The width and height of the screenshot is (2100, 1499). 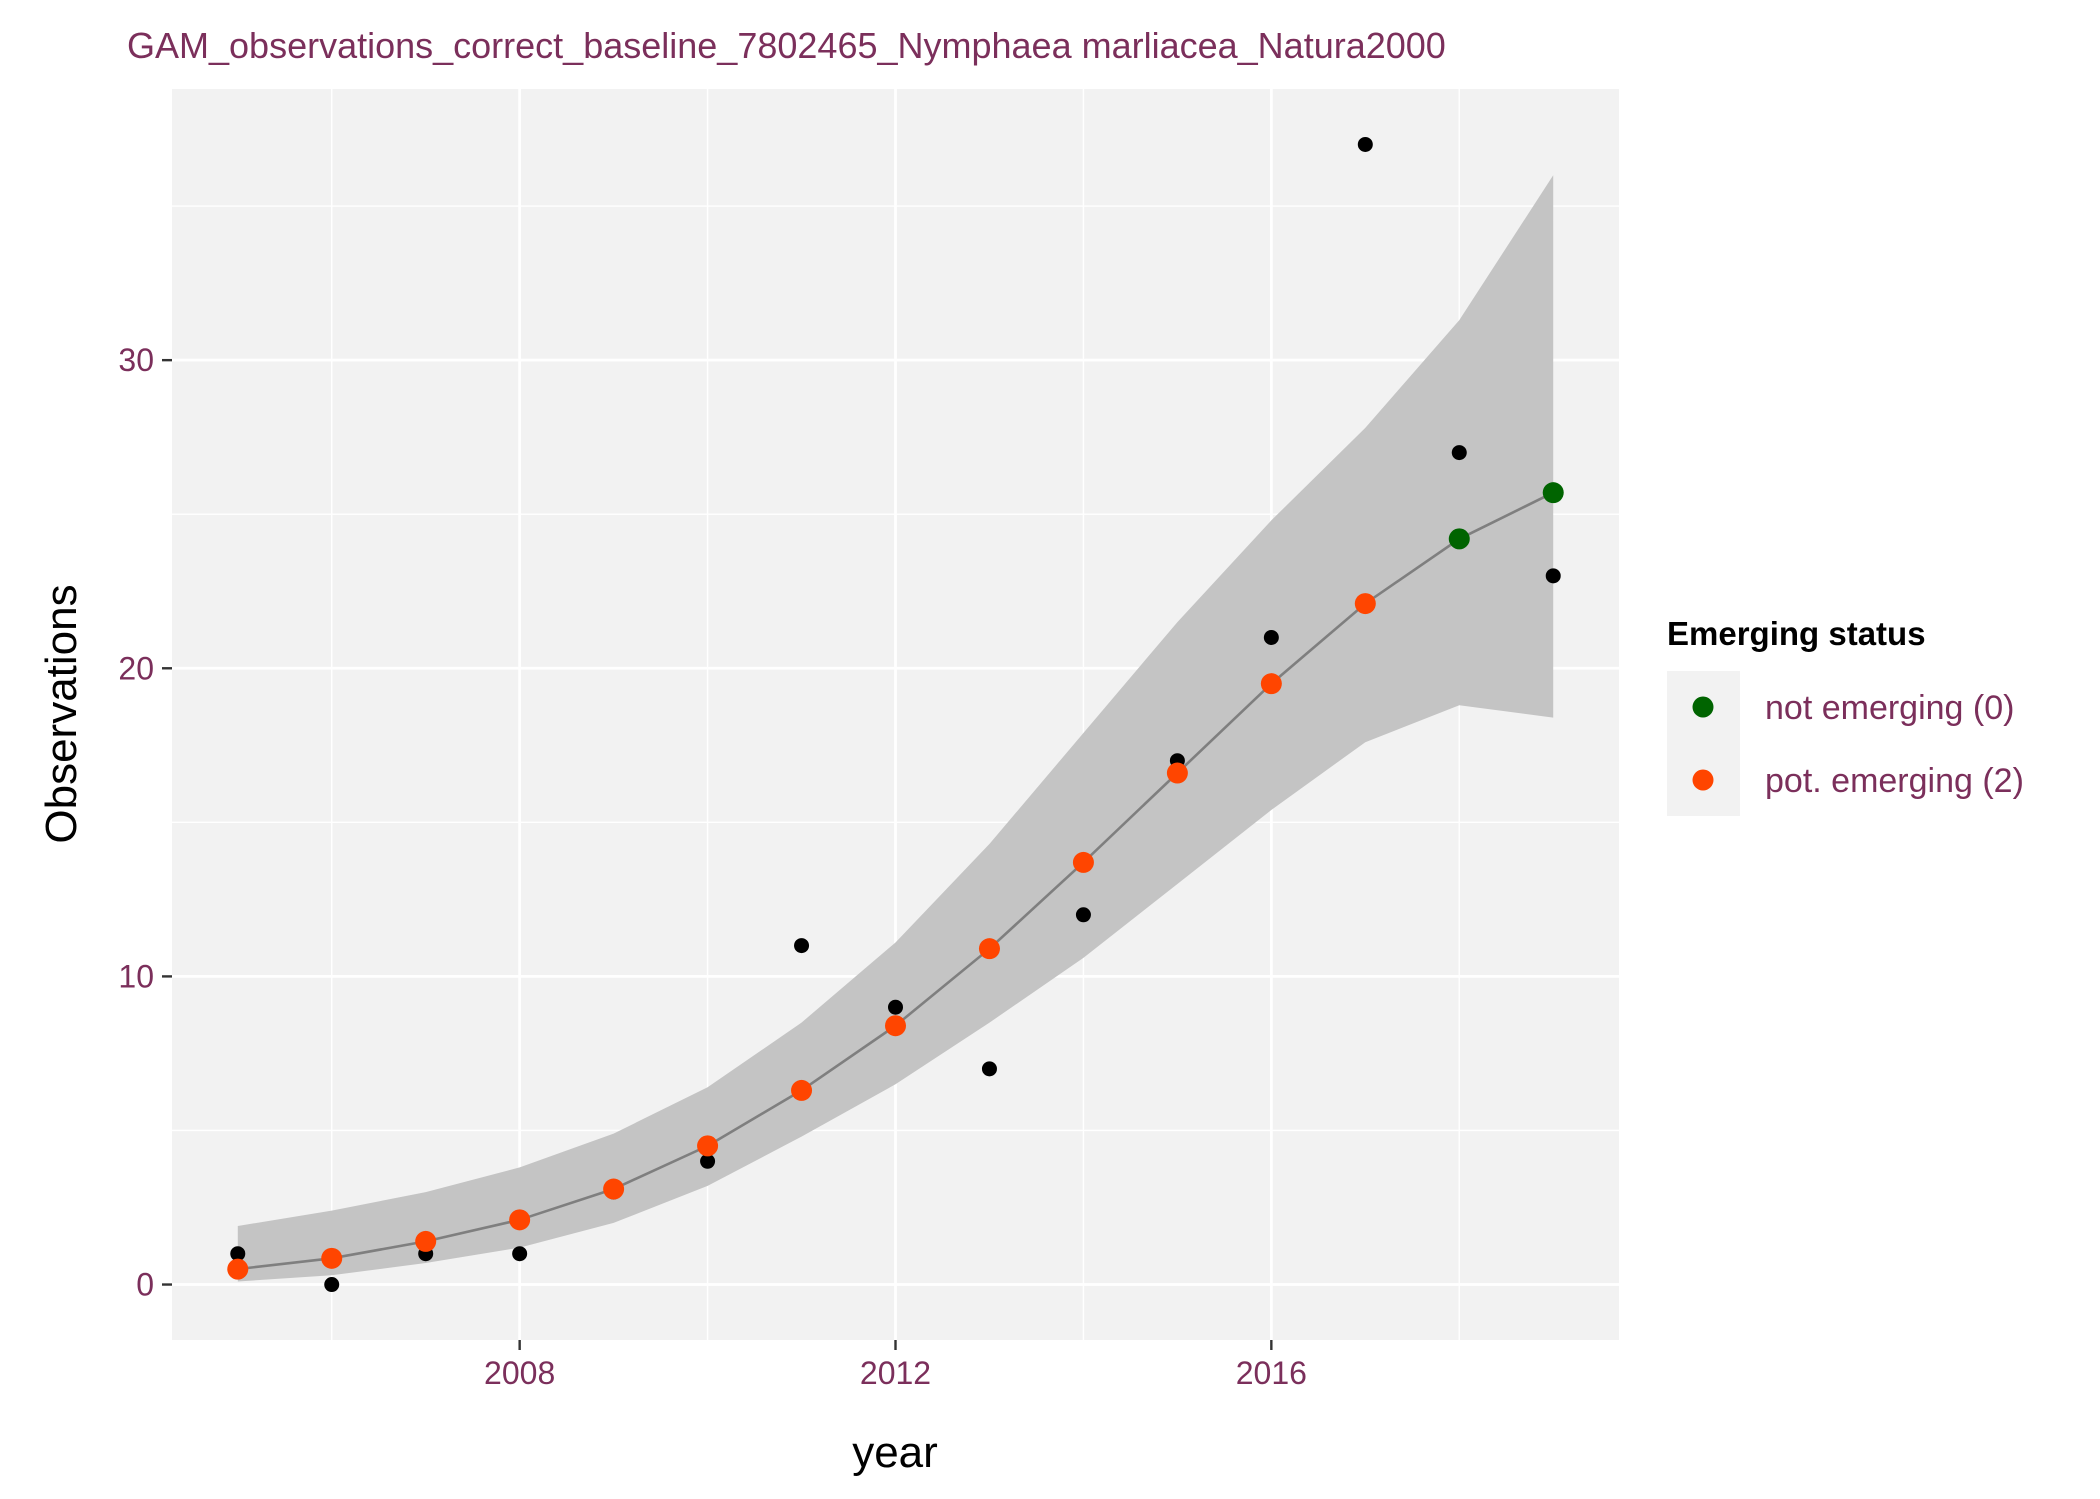 I want to click on y-axis-title: Observations, so click(x=61, y=713).